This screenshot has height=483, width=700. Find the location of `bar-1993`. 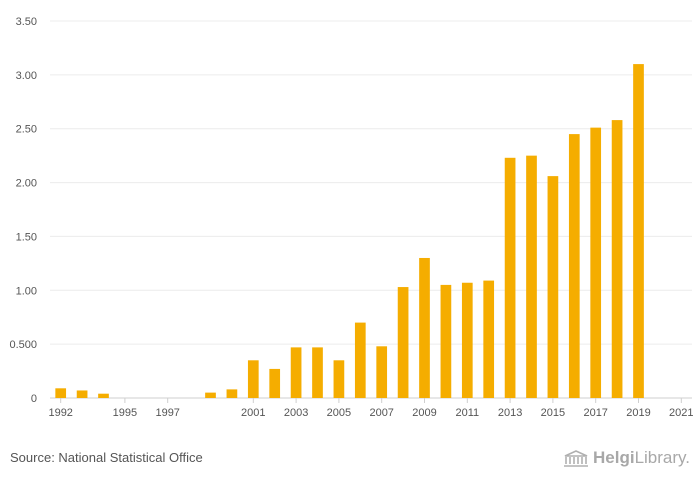

bar-1993 is located at coordinates (82, 394).